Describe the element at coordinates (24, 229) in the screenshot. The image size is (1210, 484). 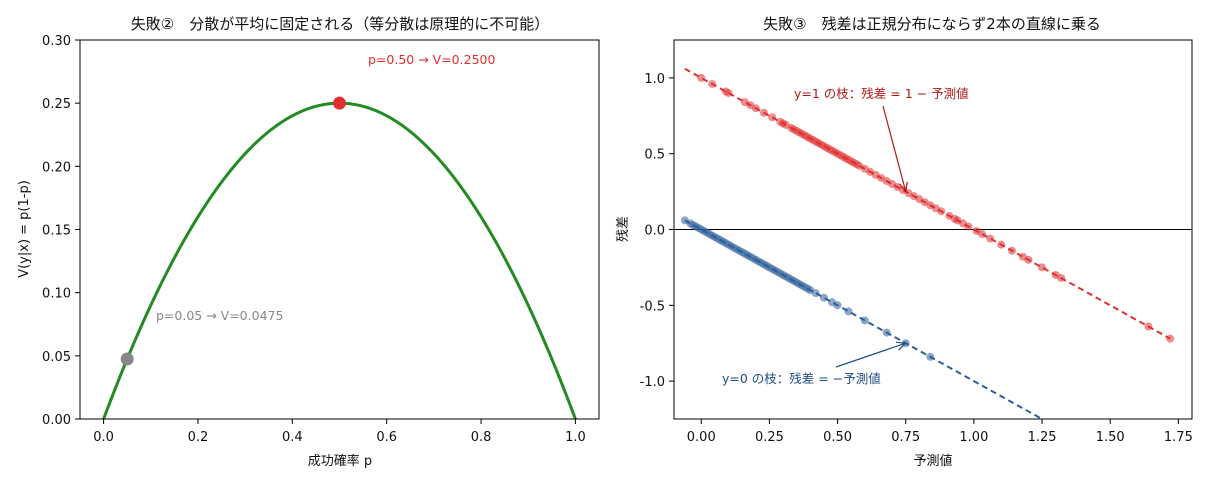
I see `chart1-y-label: V(y|x) = p(1-p)` at that location.